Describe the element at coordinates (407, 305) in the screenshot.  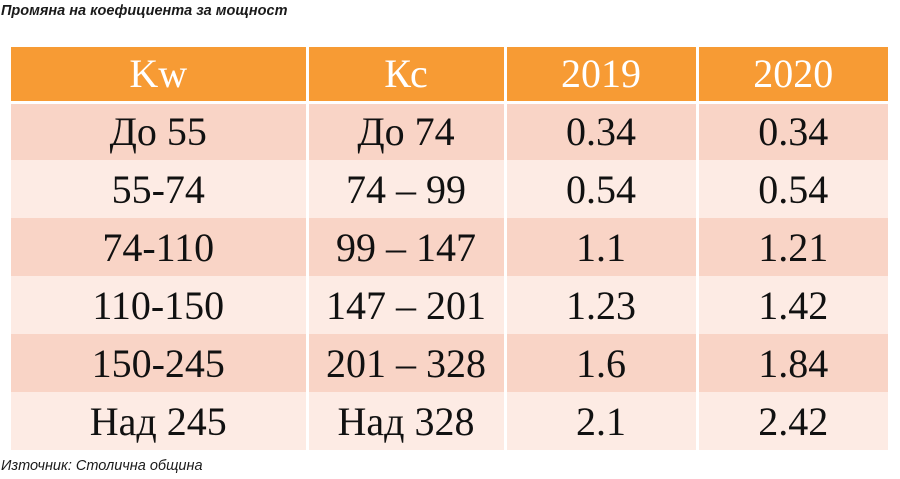
I see `cell-ks: 147 – 201` at that location.